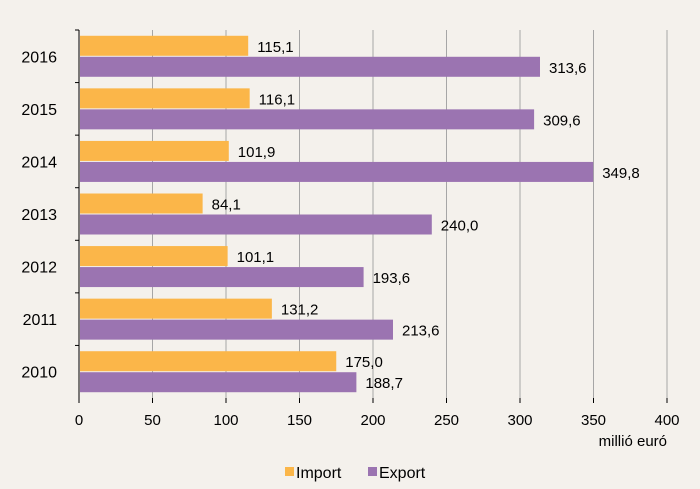  What do you see at coordinates (568, 68) in the screenshot?
I see `data-label: 313,6` at bounding box center [568, 68].